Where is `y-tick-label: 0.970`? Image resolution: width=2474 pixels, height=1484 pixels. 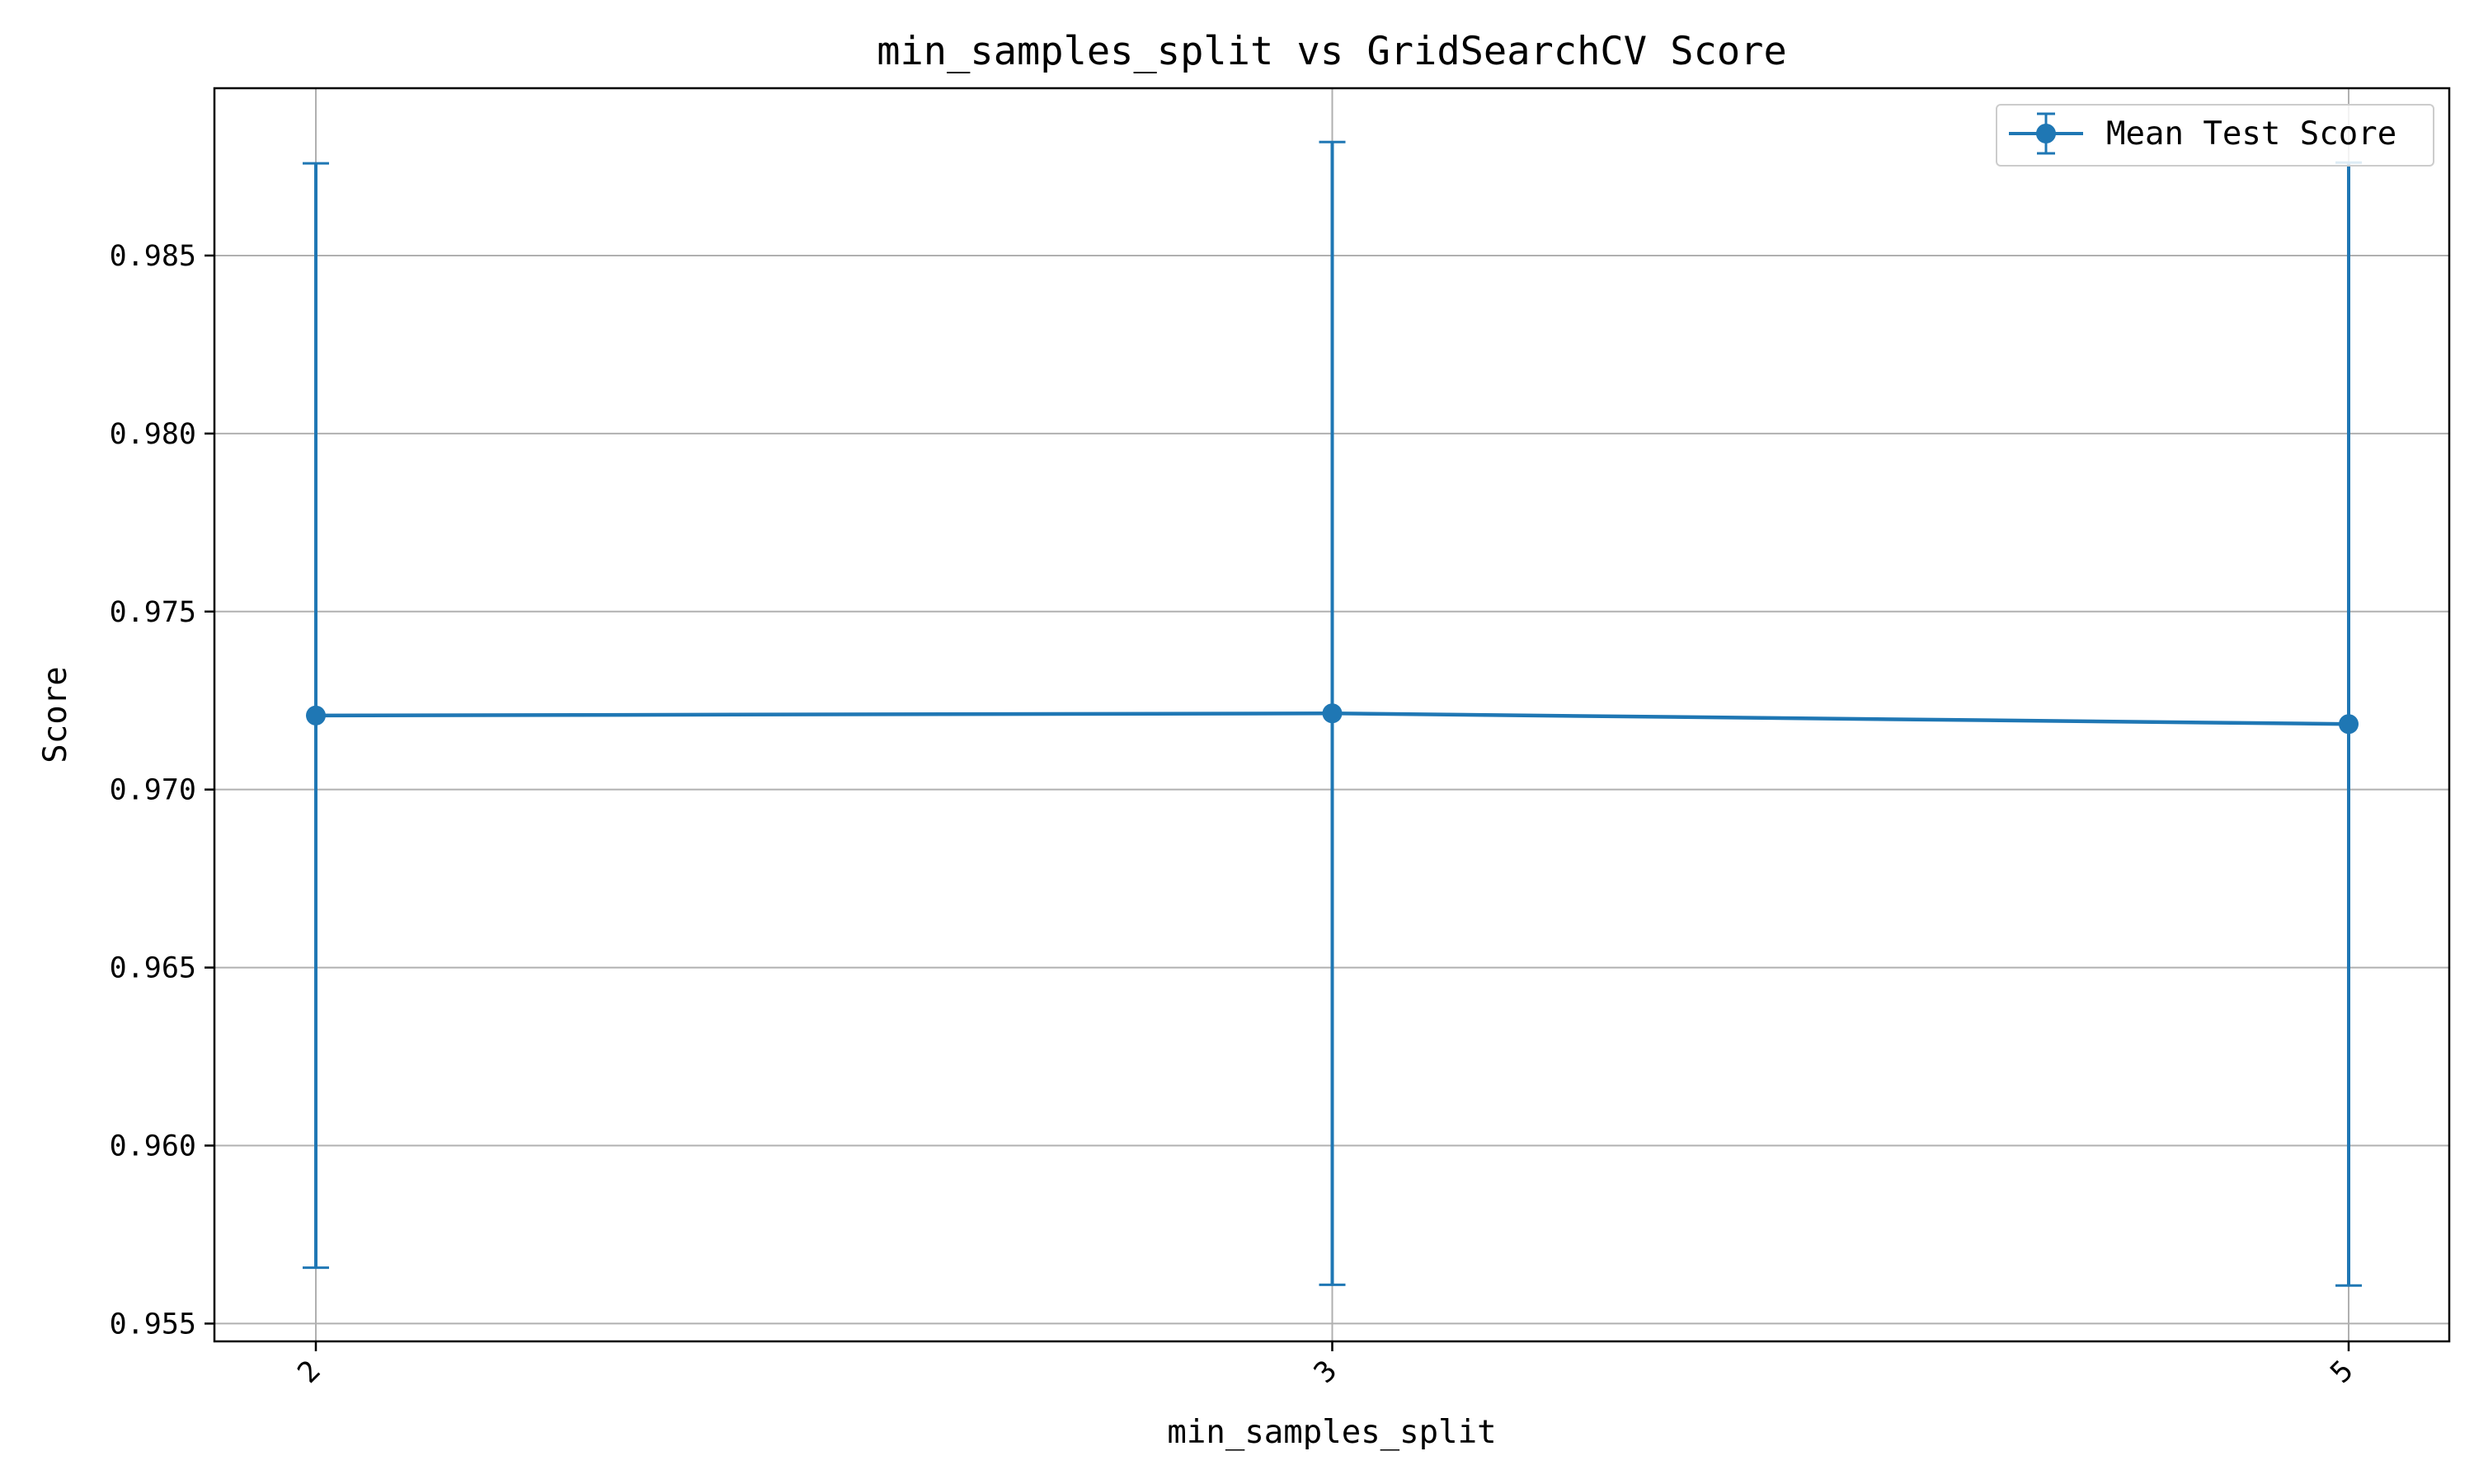 y-tick-label: 0.970 is located at coordinates (153, 790).